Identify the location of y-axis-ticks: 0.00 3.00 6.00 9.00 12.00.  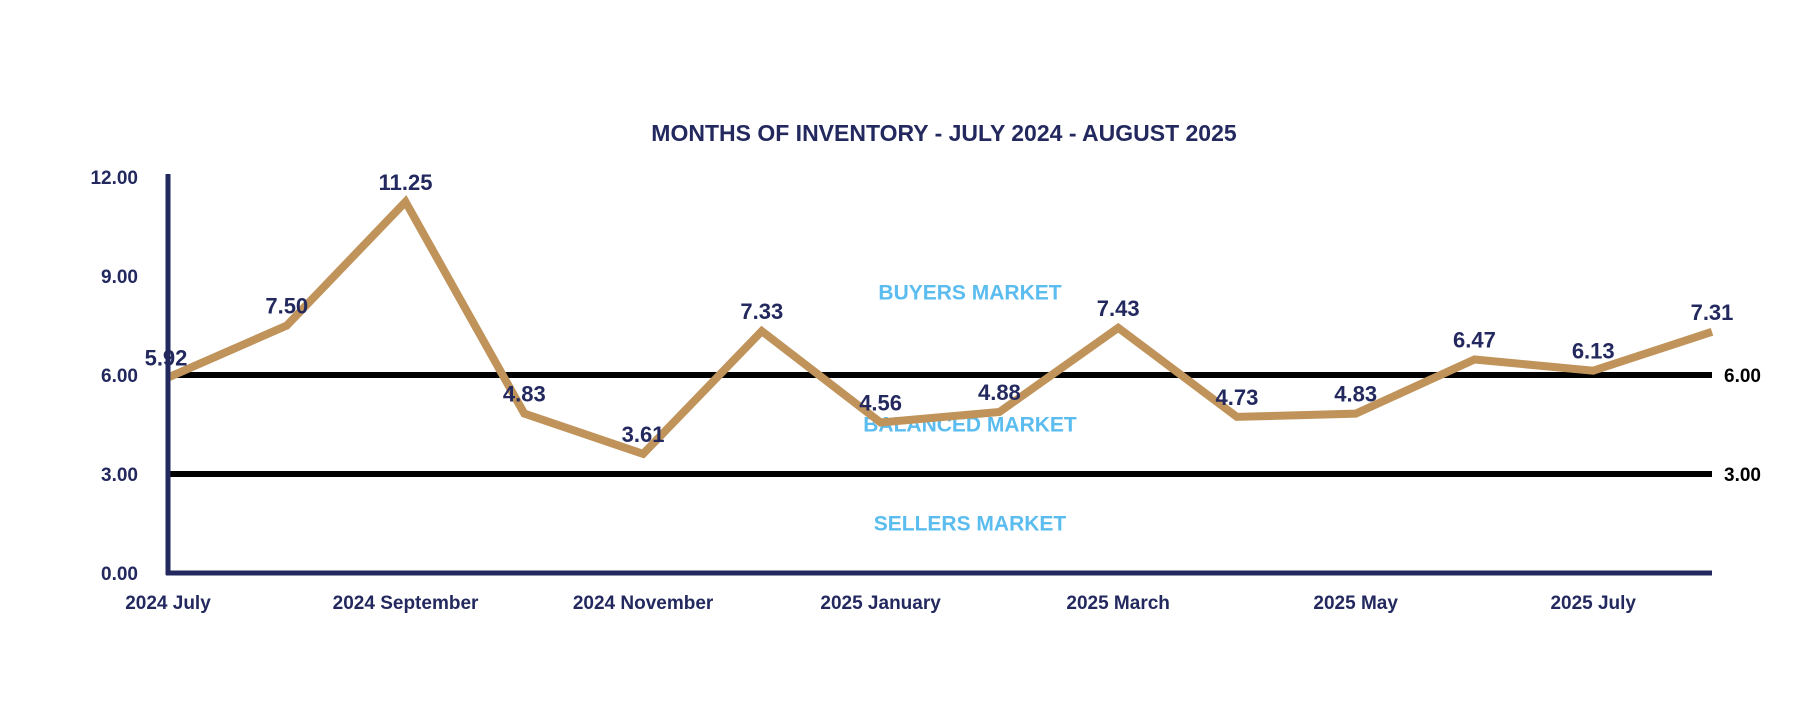
(114, 376).